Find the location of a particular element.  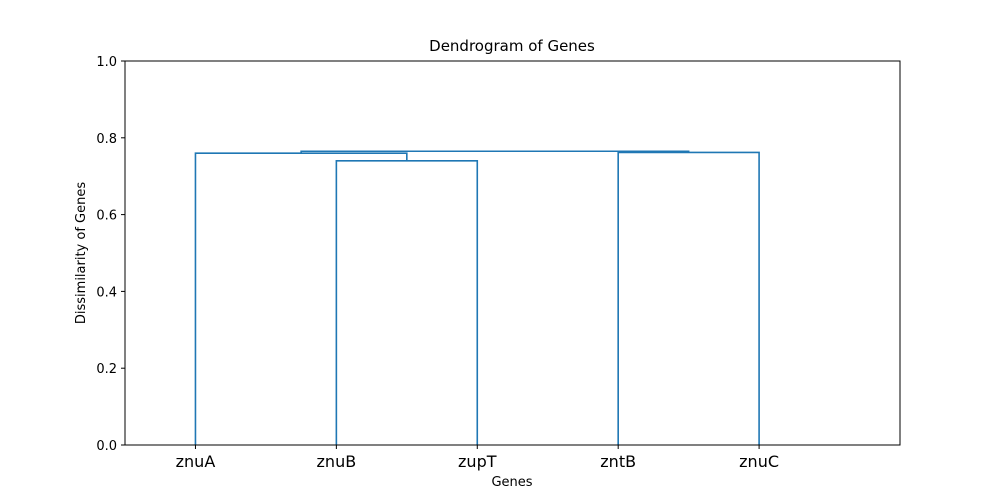

leaf-label-znuC: znuC is located at coordinates (759, 461).